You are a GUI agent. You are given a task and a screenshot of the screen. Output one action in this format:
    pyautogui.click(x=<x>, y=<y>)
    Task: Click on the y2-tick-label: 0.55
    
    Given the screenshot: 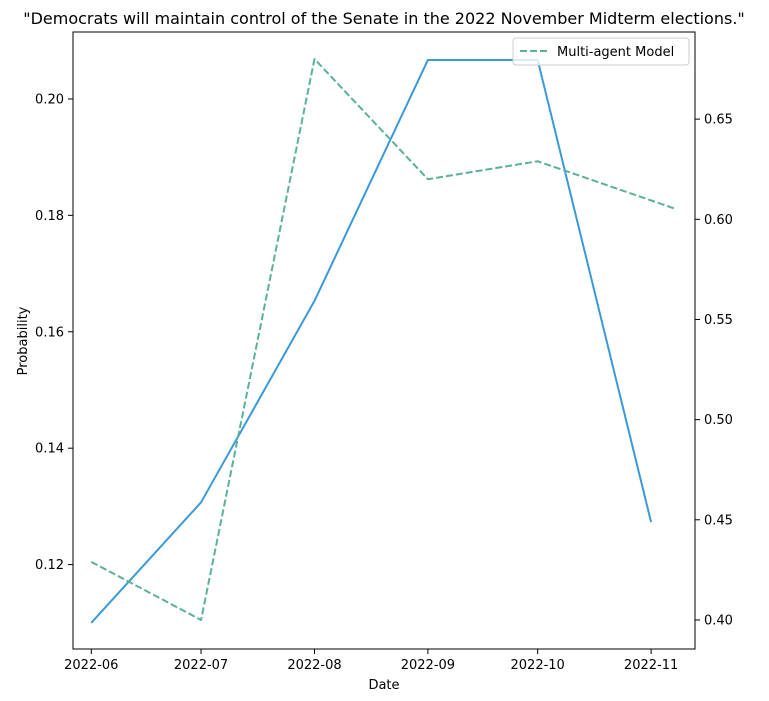 What is the action you would take?
    pyautogui.click(x=718, y=320)
    